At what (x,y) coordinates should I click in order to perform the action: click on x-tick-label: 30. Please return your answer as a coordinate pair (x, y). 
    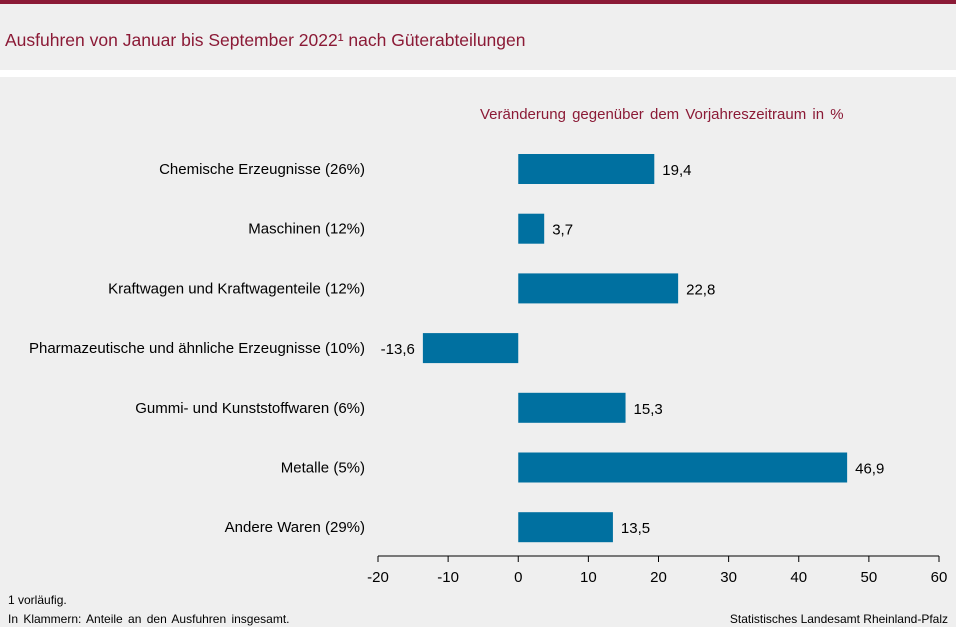
    Looking at the image, I should click on (728, 577).